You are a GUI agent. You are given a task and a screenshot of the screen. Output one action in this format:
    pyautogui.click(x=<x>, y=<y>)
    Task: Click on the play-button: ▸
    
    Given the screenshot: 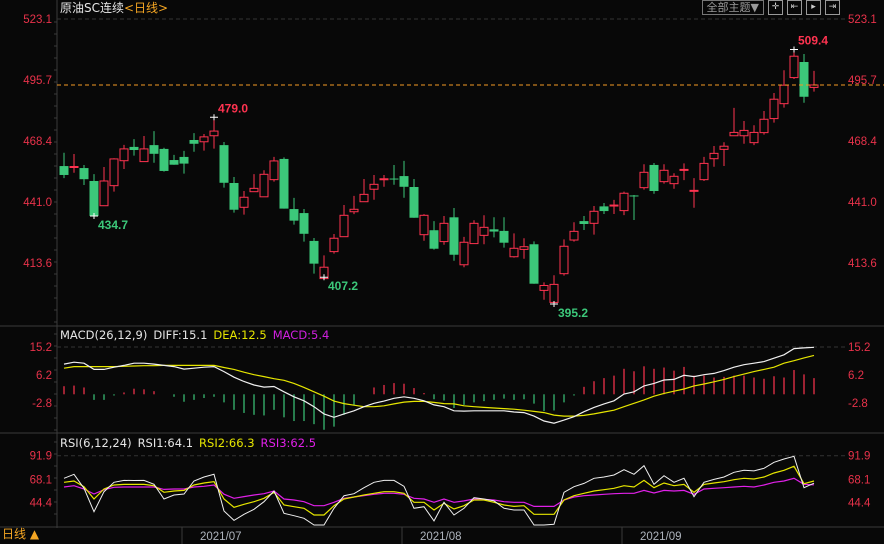 What is the action you would take?
    pyautogui.click(x=813, y=7)
    